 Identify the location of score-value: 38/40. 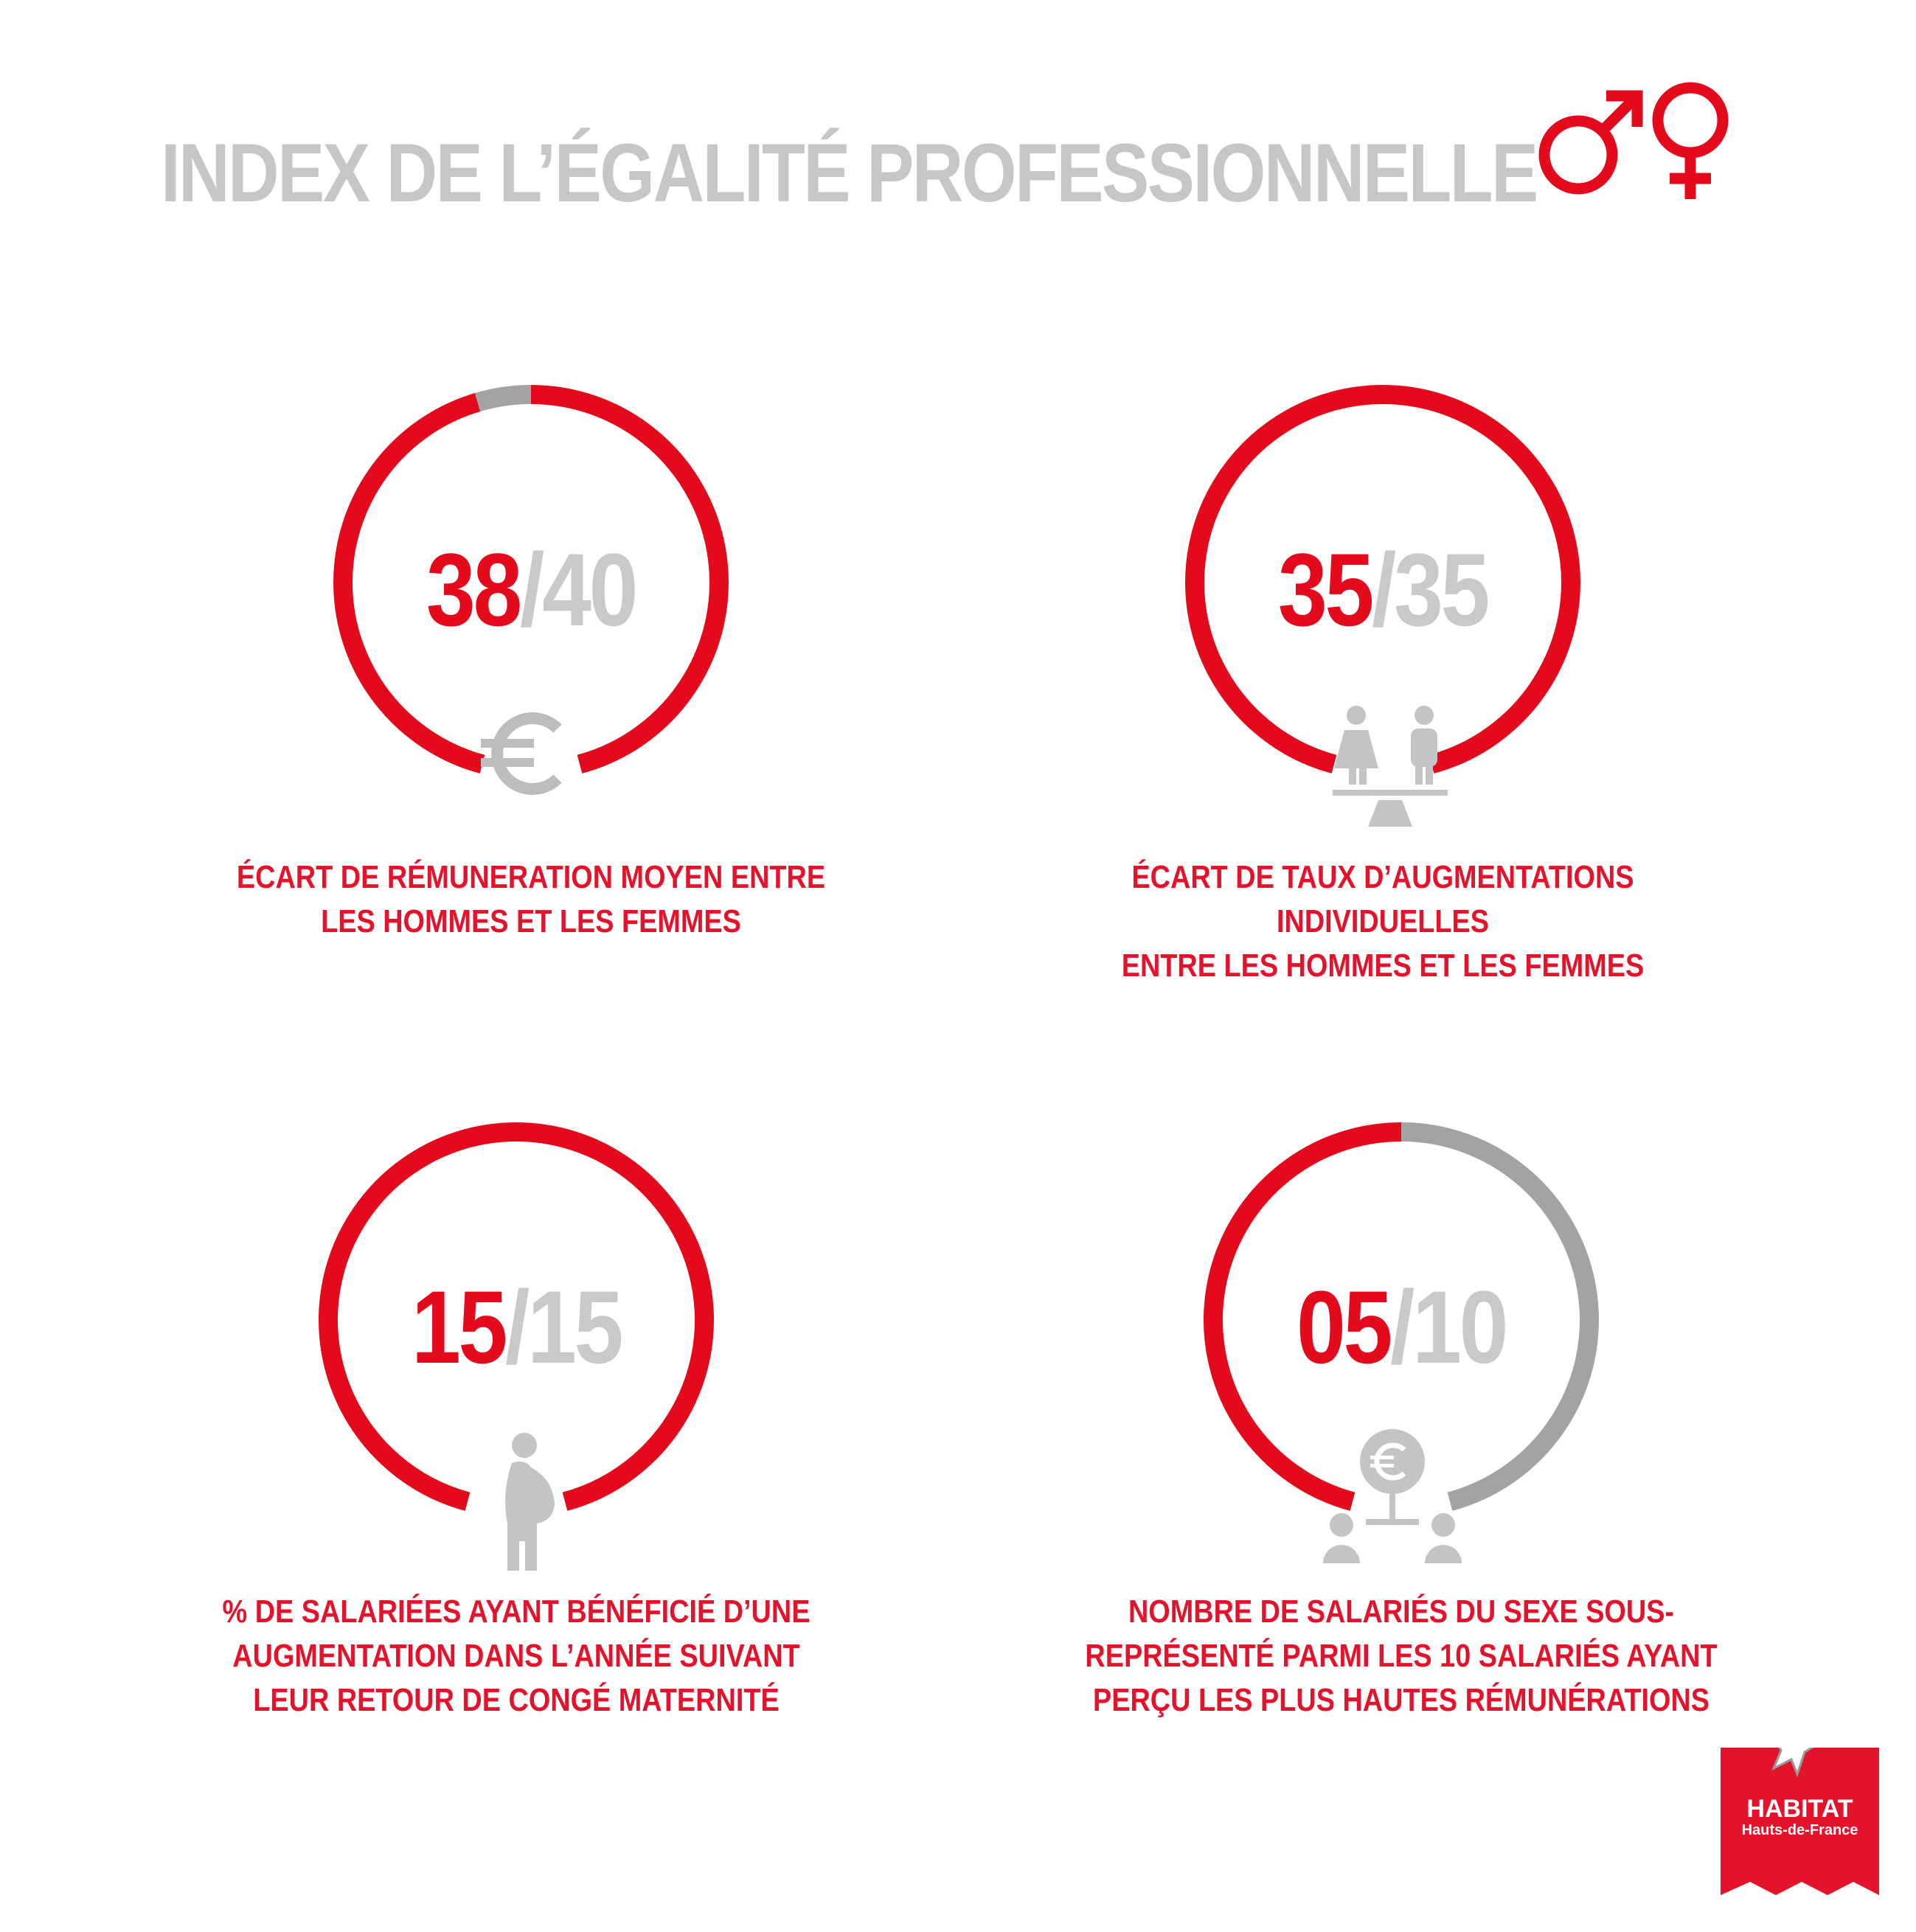
(532, 589).